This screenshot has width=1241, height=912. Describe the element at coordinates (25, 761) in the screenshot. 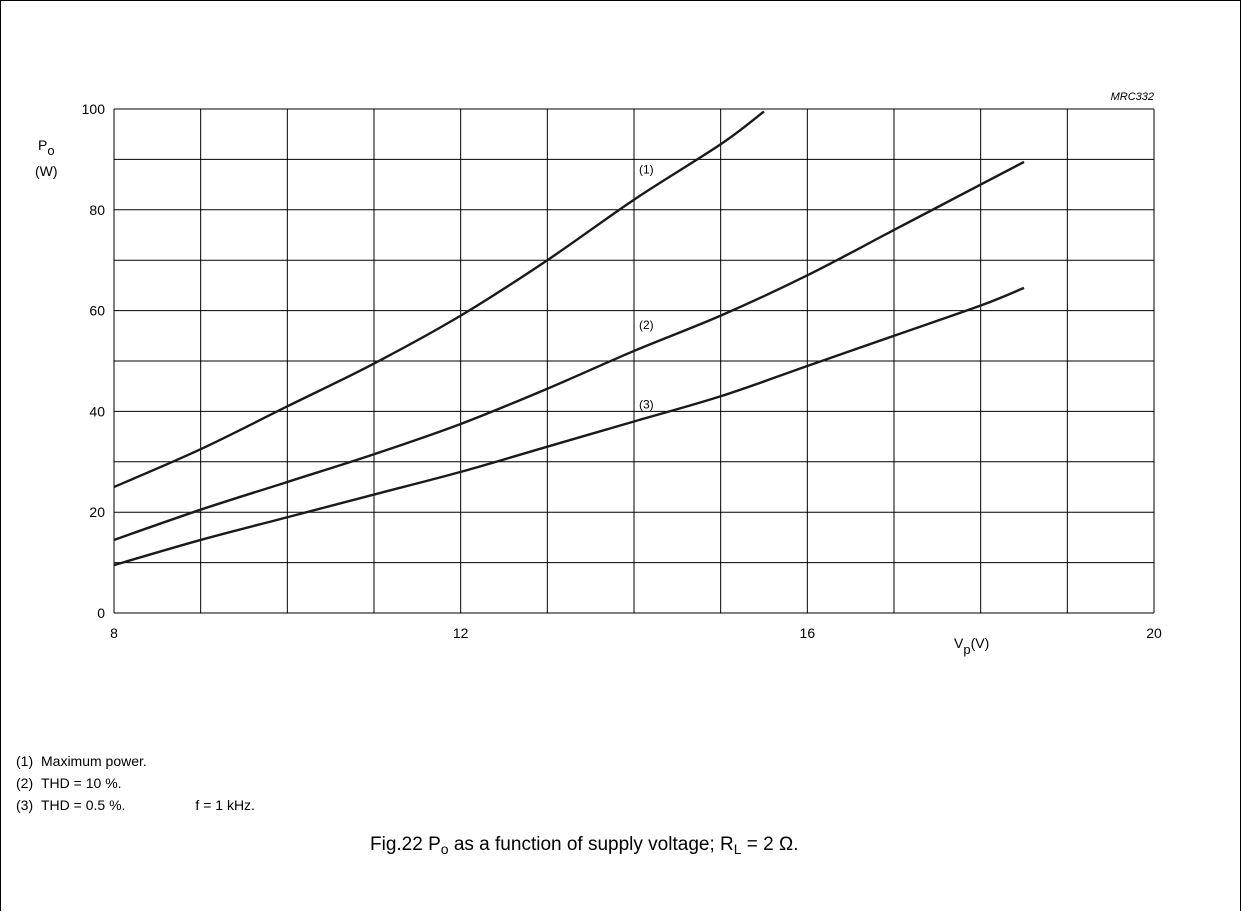

I see `note-number: (1)` at that location.